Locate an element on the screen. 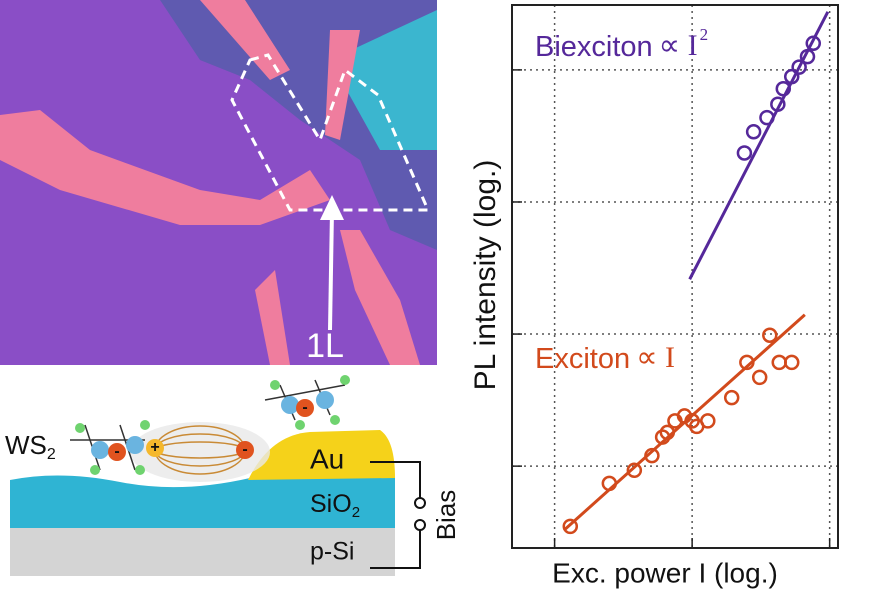 This screenshot has height=600, width=877. monolayer-outline is located at coordinates (330, 132).